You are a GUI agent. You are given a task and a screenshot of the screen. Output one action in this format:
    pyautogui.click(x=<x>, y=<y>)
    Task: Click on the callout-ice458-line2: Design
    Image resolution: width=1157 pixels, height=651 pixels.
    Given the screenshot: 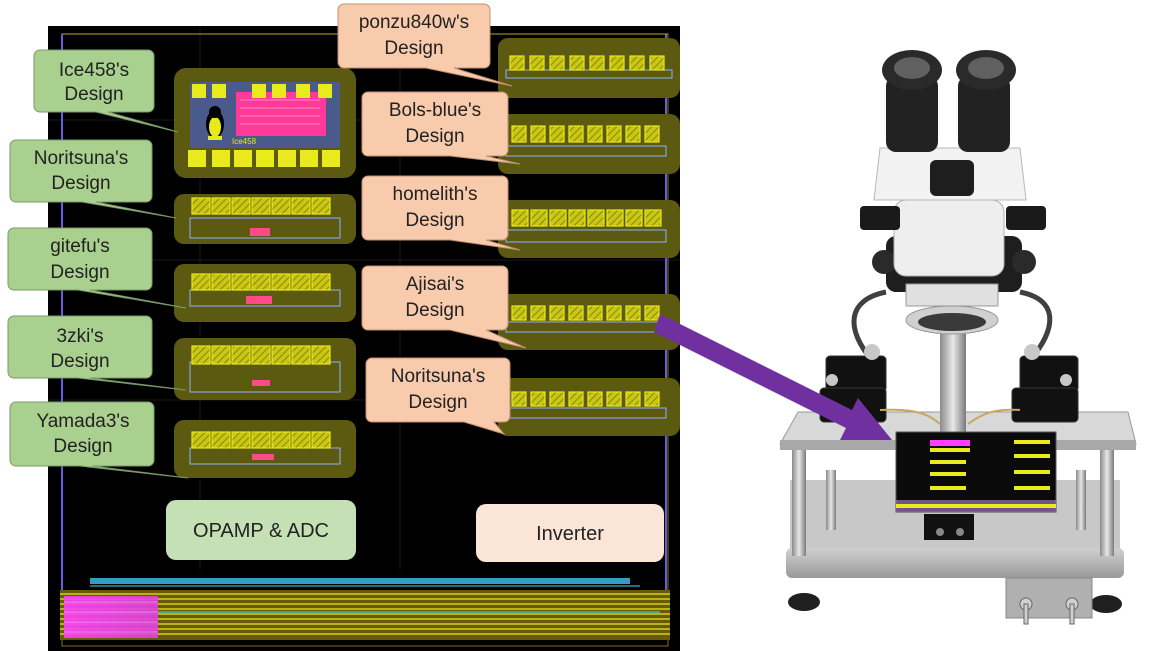 What is the action you would take?
    pyautogui.click(x=93, y=94)
    